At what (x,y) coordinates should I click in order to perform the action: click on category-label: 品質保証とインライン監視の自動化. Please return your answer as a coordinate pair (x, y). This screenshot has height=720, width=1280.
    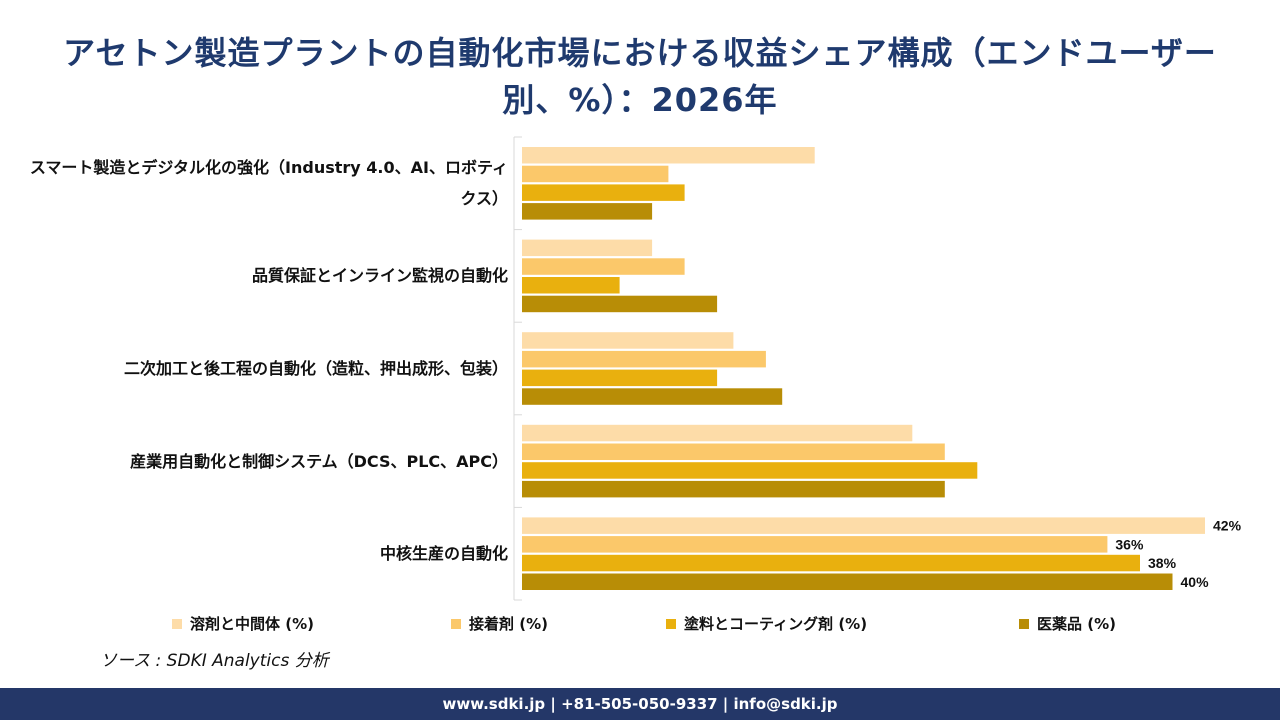
    Looking at the image, I should click on (379, 276).